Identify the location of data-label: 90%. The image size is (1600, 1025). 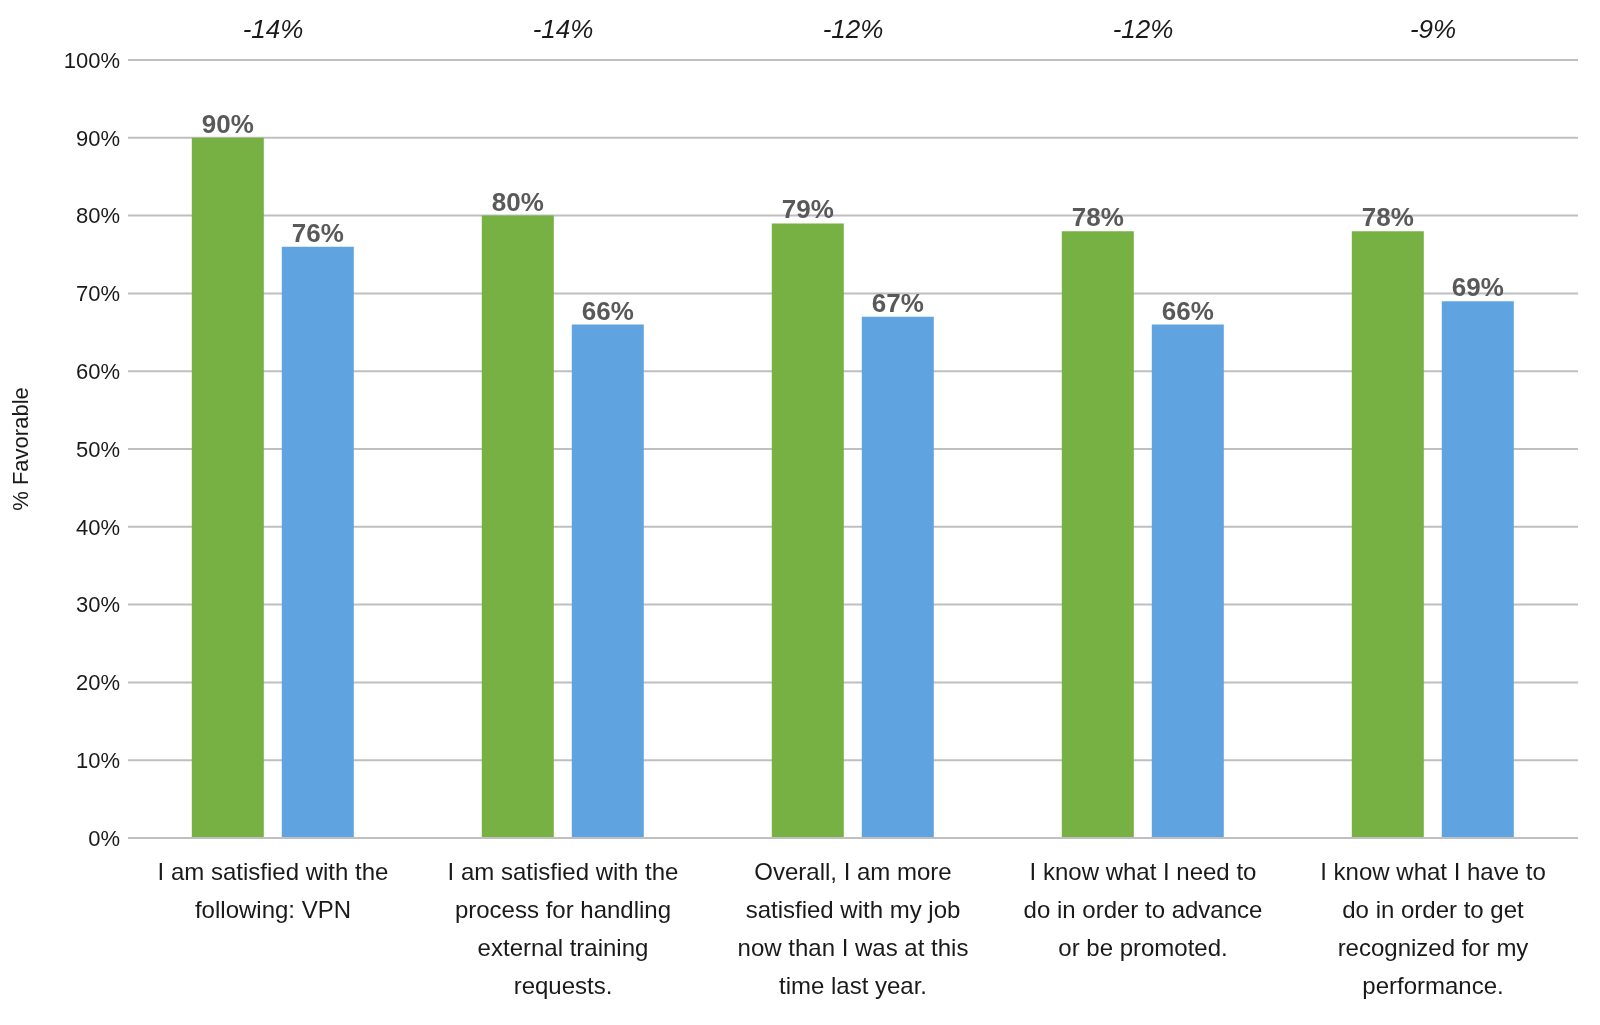
(227, 123).